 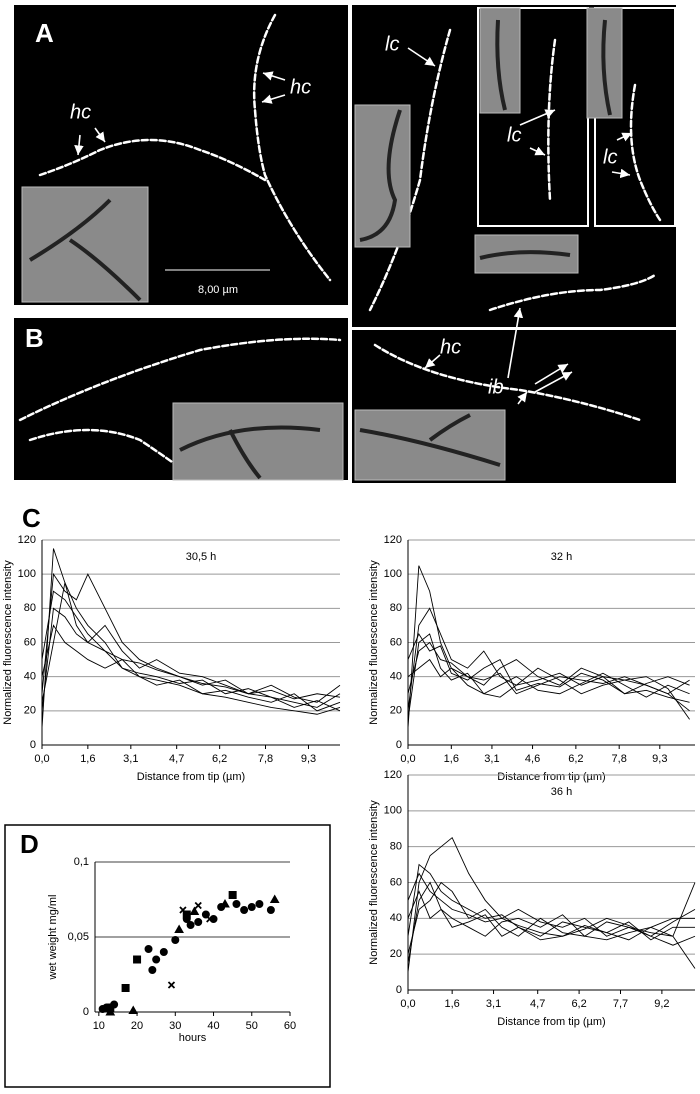 I want to click on panel-label: A, so click(x=44, y=33).